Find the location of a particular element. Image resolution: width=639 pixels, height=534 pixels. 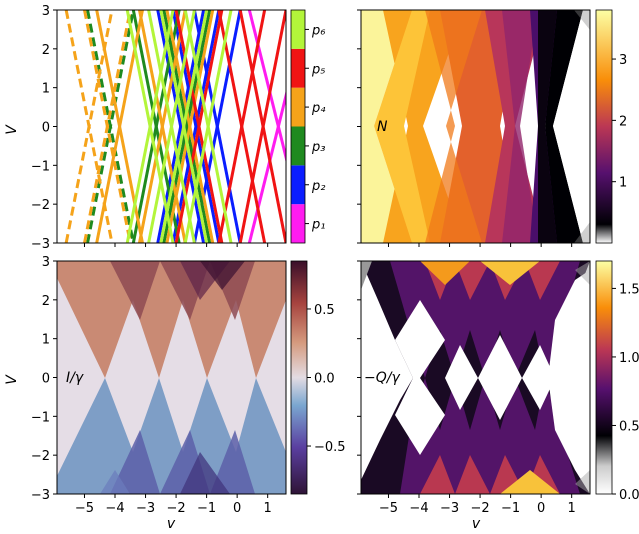

legend-label: p₂ is located at coordinates (318, 186).